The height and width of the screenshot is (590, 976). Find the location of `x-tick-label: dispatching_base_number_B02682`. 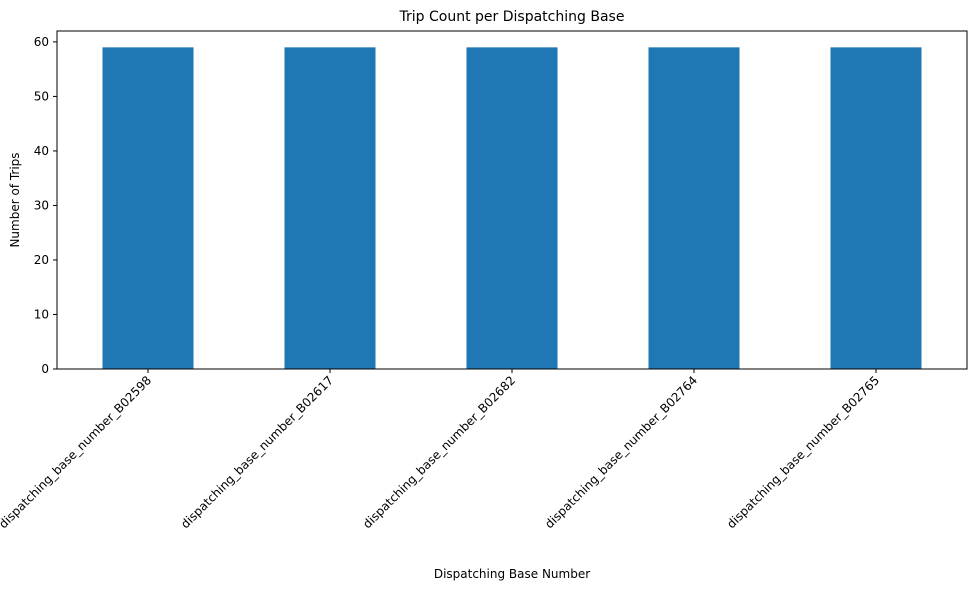

x-tick-label: dispatching_base_number_B02682 is located at coordinates (439, 452).